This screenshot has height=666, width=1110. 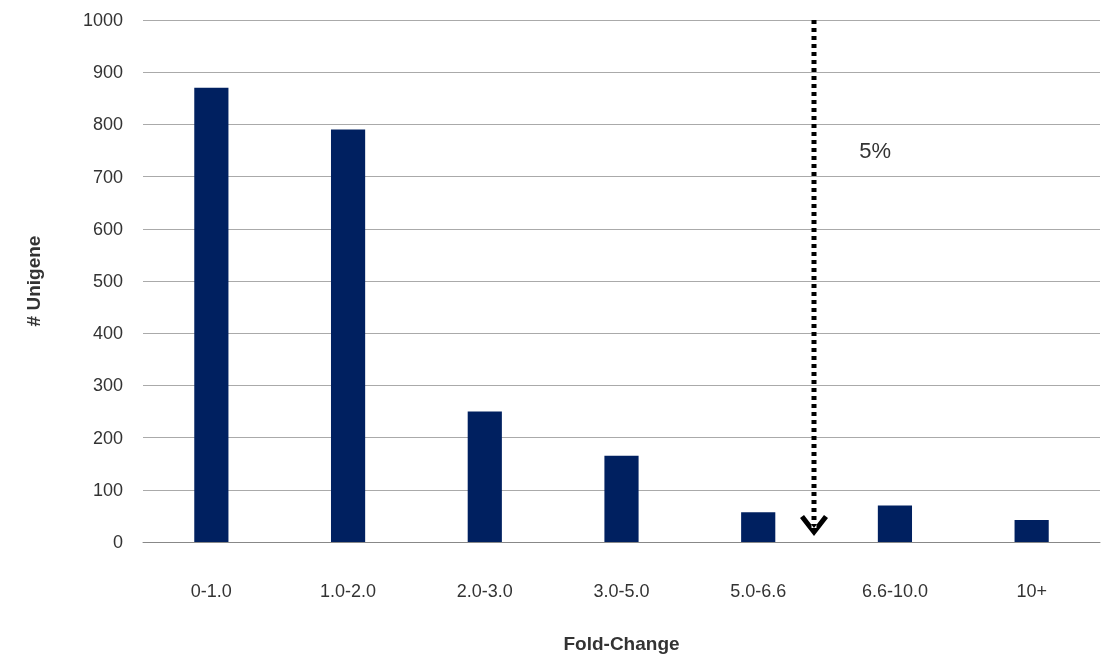 What do you see at coordinates (621, 591) in the screenshot?
I see `x-tick-label: 3.0-5.0` at bounding box center [621, 591].